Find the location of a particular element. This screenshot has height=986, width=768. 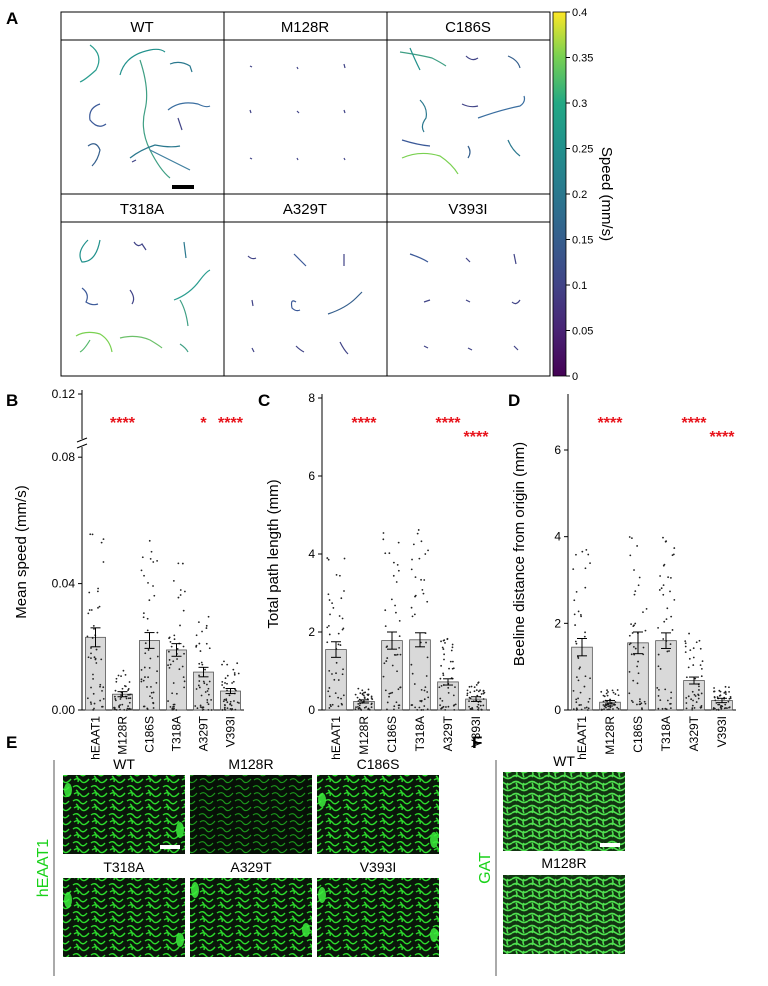

immunostaining-gat: GAT WT M128R is located at coordinates (551, 864).